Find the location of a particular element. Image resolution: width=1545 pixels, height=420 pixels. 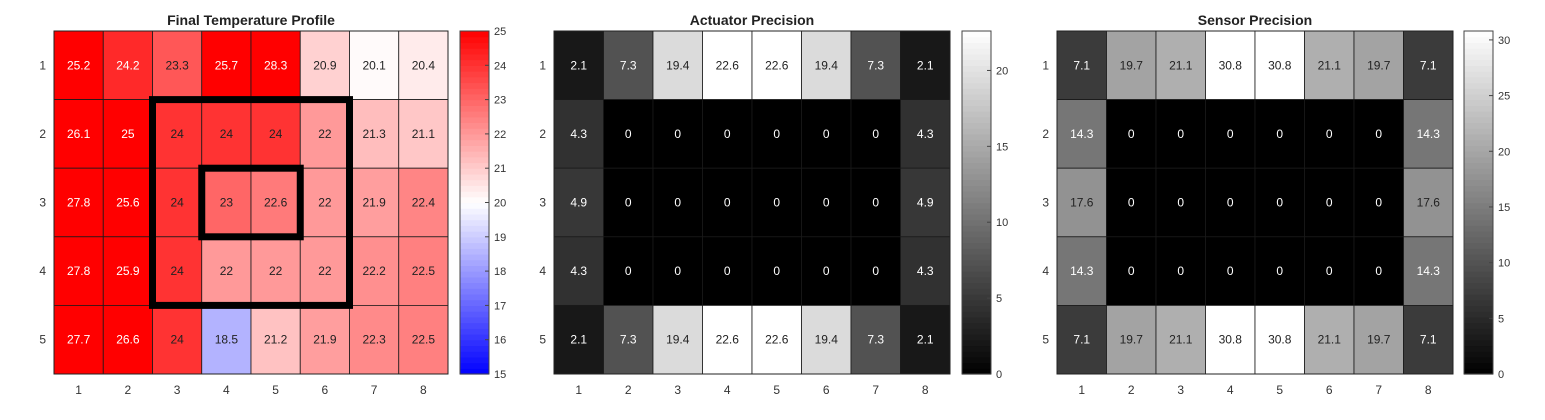

cell-value-label: 4.3 is located at coordinates (925, 134).